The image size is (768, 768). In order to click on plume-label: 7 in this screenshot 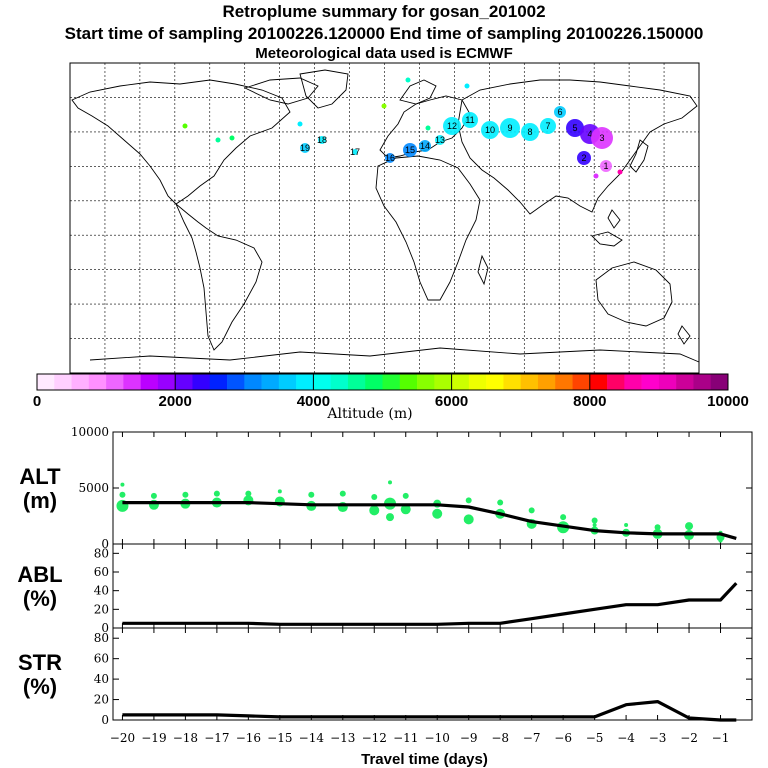, I will do `click(547, 126)`.